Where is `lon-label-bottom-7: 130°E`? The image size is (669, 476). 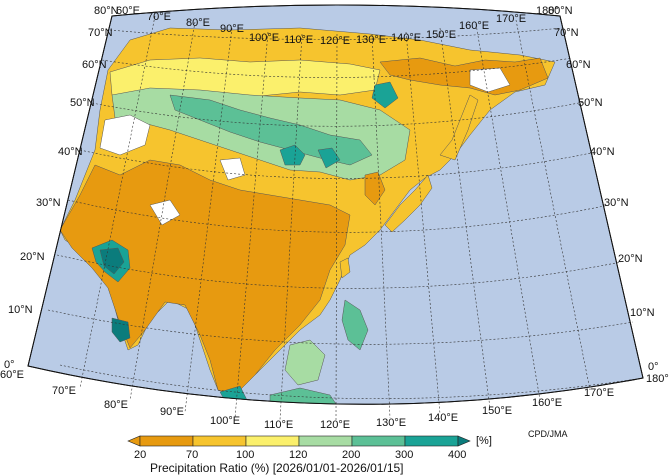
lon-label-bottom-7: 130°E is located at coordinates (391, 423).